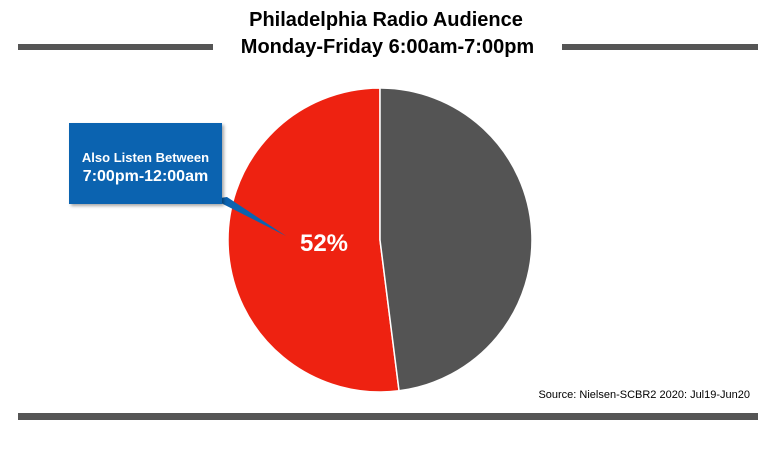 The height and width of the screenshot is (456, 772). Describe the element at coordinates (115, 47) in the screenshot. I see `subtitle-rule-left` at that location.